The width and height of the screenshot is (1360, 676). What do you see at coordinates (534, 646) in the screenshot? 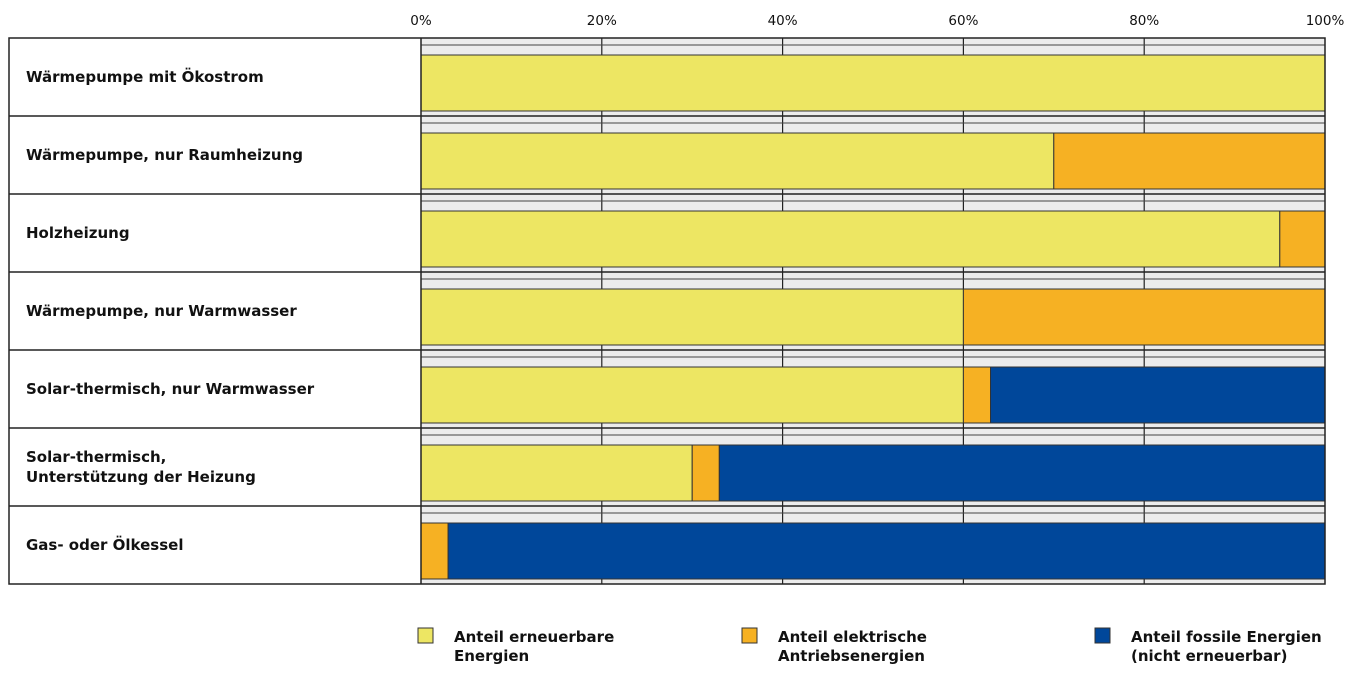
I see `legend-label: Anteil erneuerbare Energien` at bounding box center [534, 646].